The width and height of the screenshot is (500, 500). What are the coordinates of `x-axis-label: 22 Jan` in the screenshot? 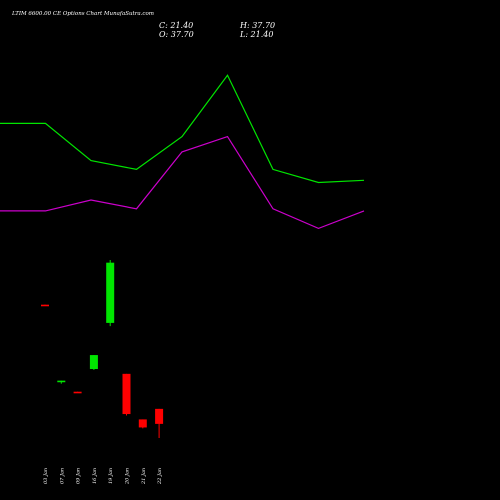 It's located at (160, 476).